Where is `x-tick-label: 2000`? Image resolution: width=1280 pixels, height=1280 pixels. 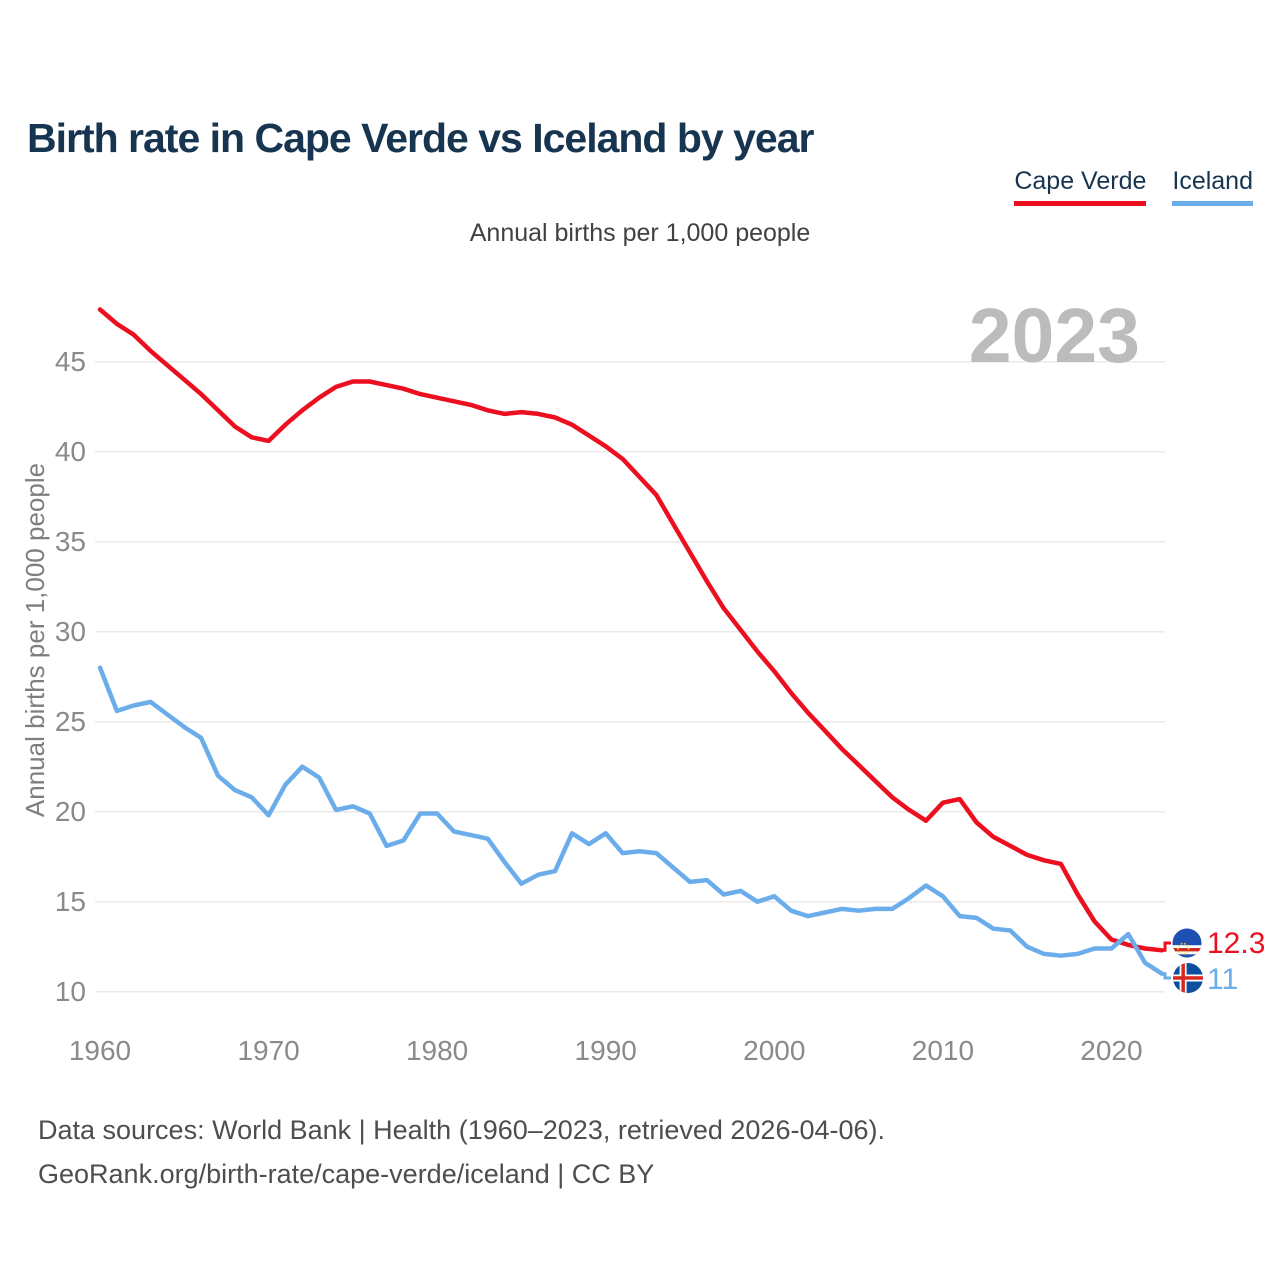
x-tick-label: 2000 is located at coordinates (774, 1050).